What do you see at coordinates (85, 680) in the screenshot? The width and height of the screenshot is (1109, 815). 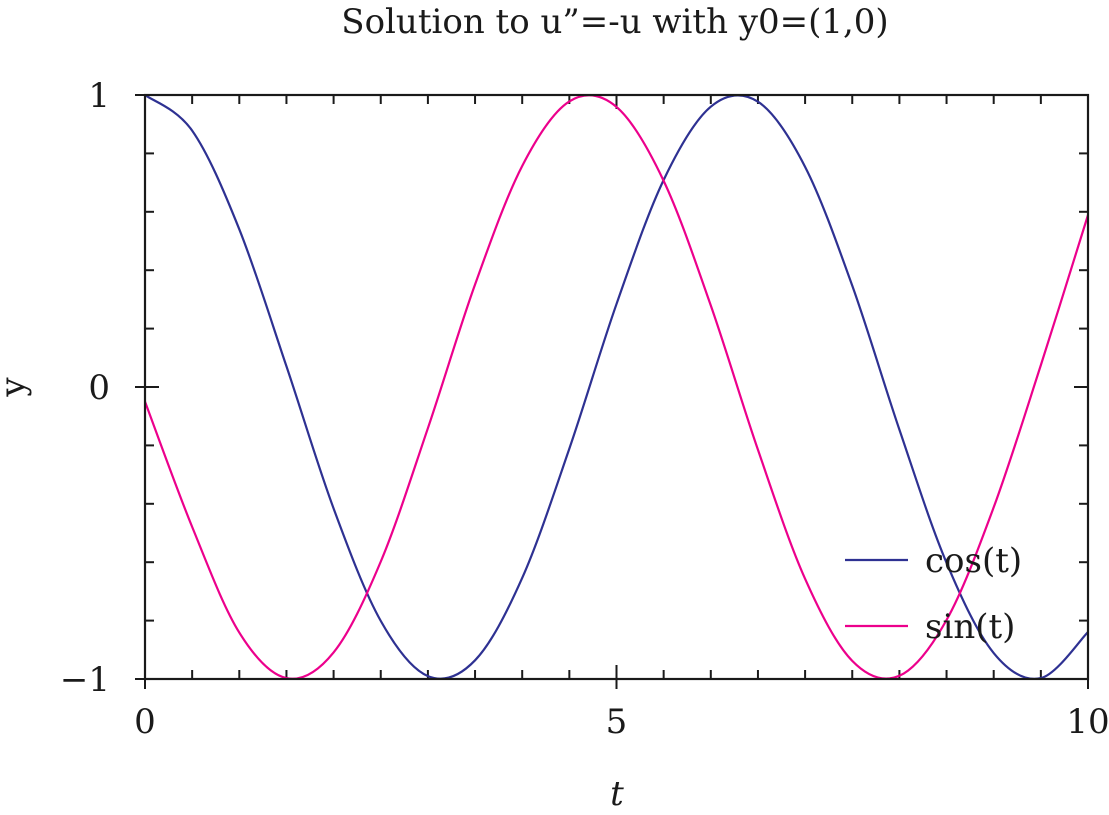 I see `y-tick-label: −1` at bounding box center [85, 680].